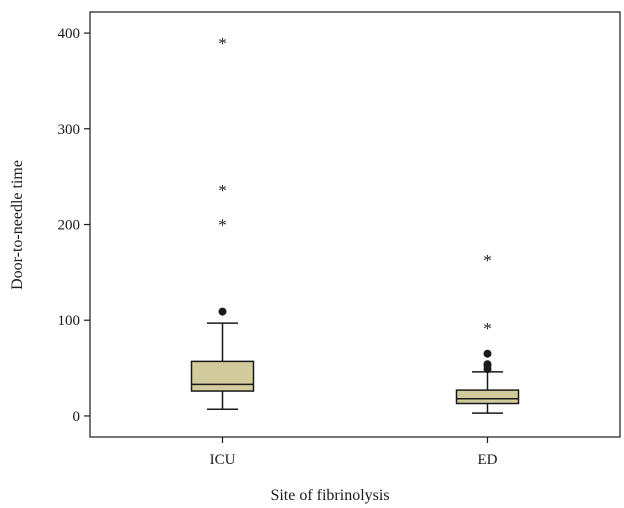 The width and height of the screenshot is (624, 508). I want to click on y-tick-label: 400, so click(69, 34).